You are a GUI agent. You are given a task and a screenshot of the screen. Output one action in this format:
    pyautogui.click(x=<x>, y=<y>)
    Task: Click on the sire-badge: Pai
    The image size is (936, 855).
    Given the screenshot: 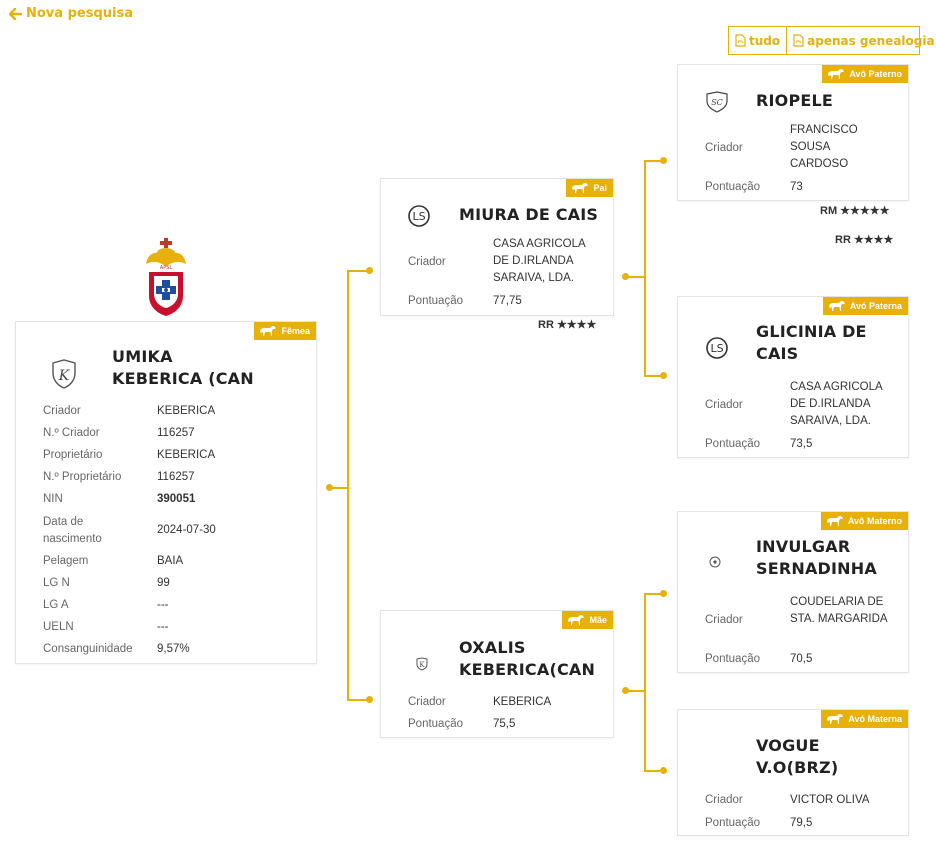 What is the action you would take?
    pyautogui.click(x=589, y=188)
    